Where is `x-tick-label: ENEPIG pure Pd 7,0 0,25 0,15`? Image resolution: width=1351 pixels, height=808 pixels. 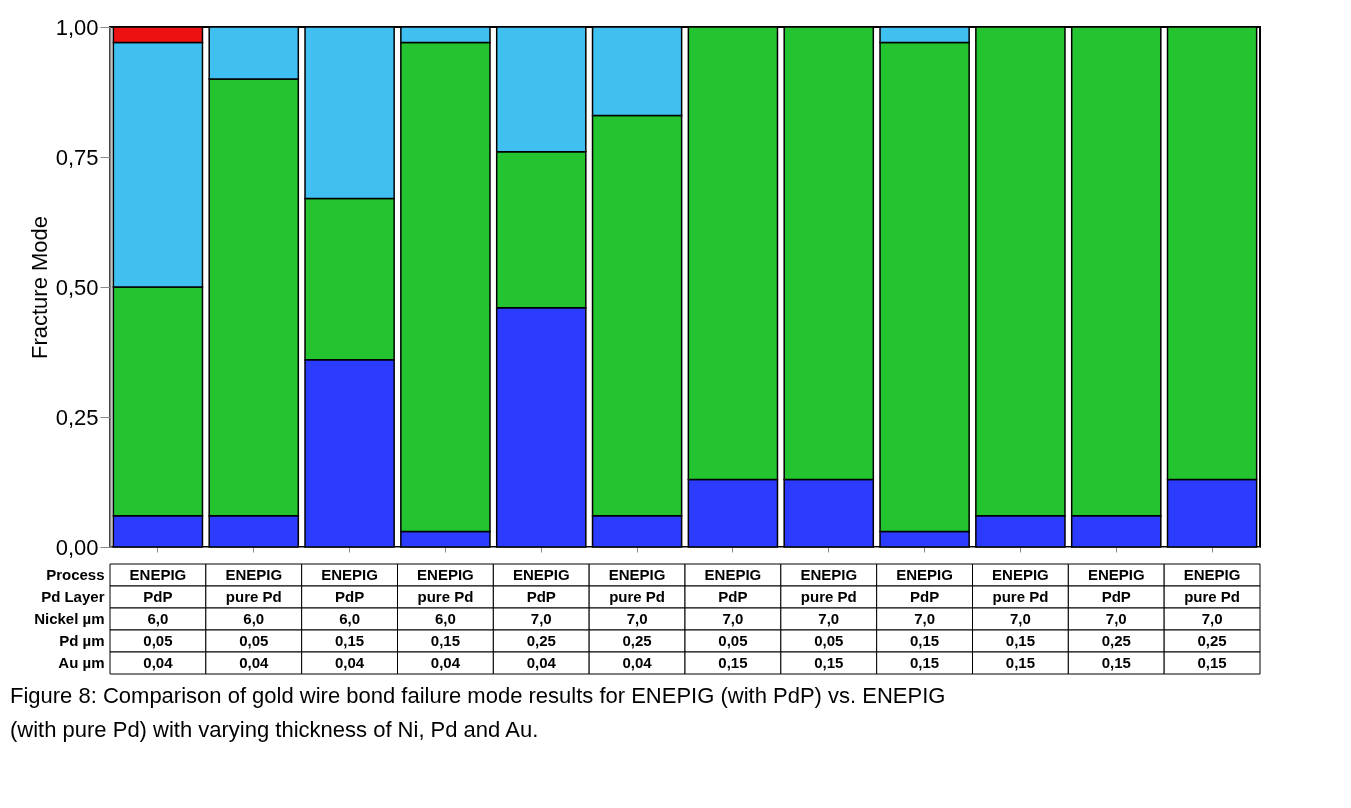
x-tick-label: ENEPIG pure Pd 7,0 0,25 0,15 is located at coordinates (1212, 618).